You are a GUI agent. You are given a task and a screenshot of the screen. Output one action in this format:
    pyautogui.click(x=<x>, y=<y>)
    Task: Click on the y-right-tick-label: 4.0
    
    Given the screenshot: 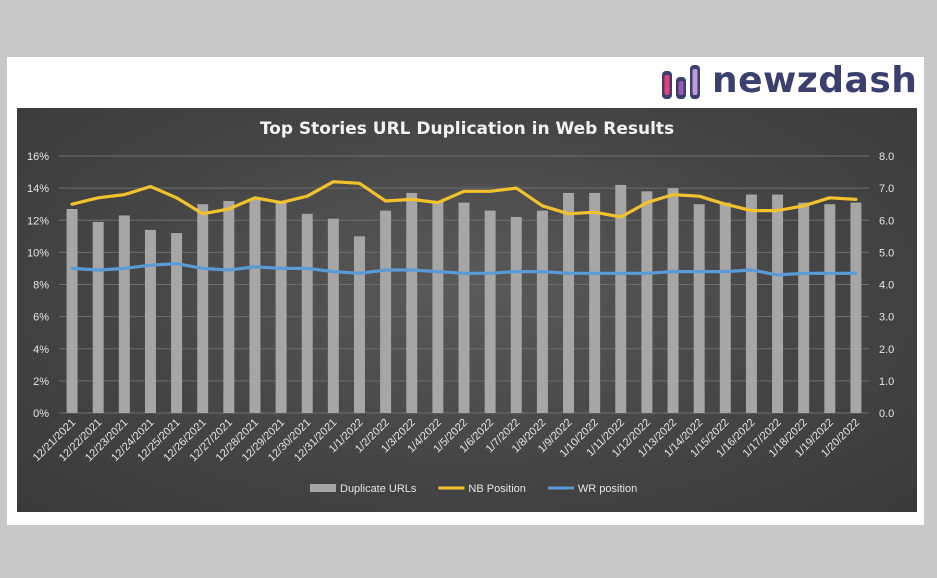 What is the action you would take?
    pyautogui.click(x=886, y=286)
    